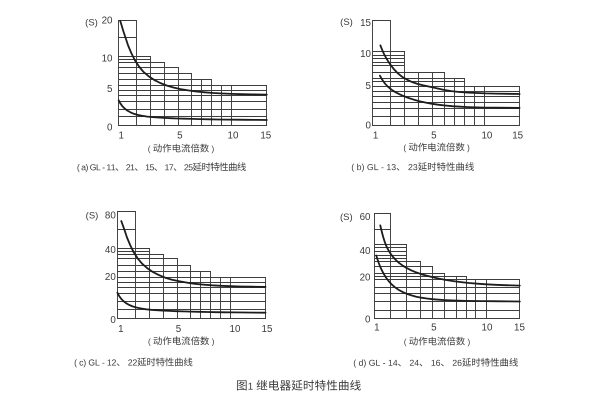  What do you see at coordinates (365, 217) in the screenshot?
I see `svg-text: 60` at bounding box center [365, 217].